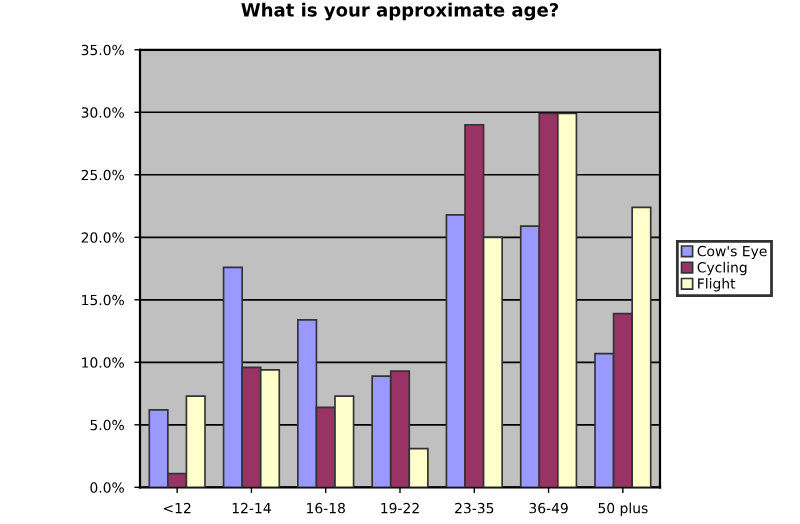  Describe the element at coordinates (400, 11) in the screenshot. I see `chart-title: What is your approximate age?` at that location.